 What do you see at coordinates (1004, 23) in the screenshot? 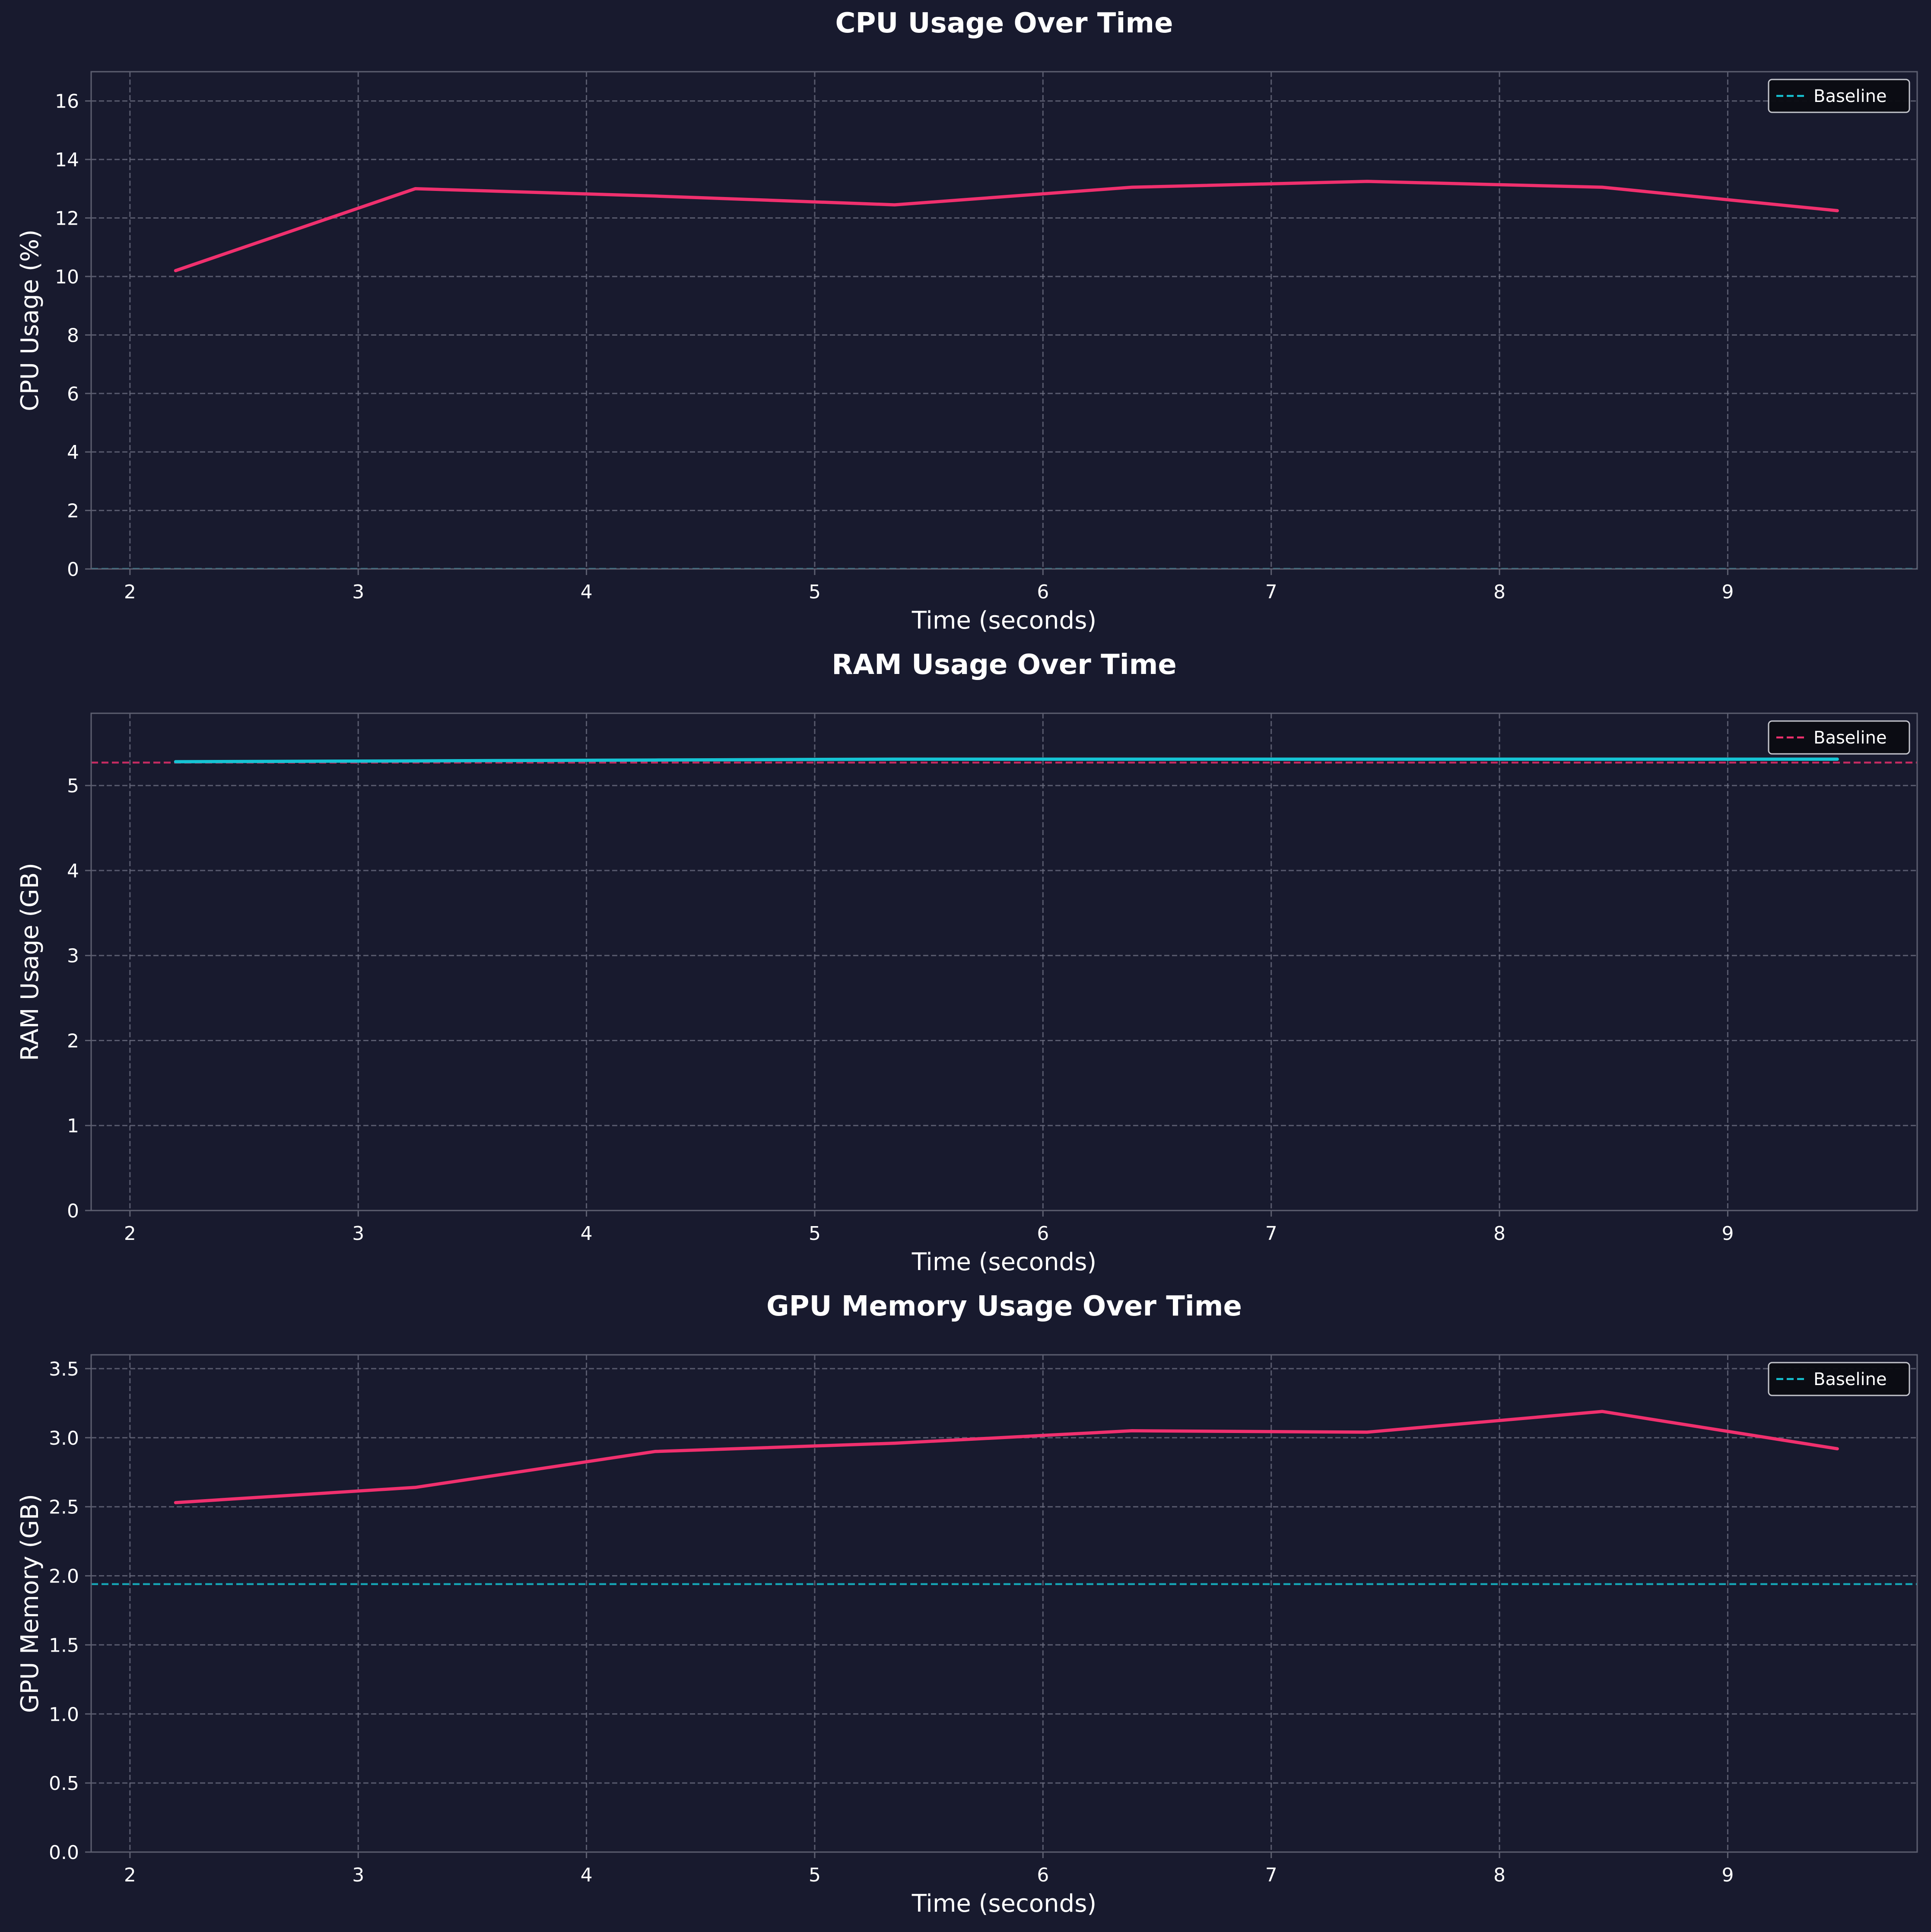
I see `chart-title: CPU Usage Over Time` at bounding box center [1004, 23].